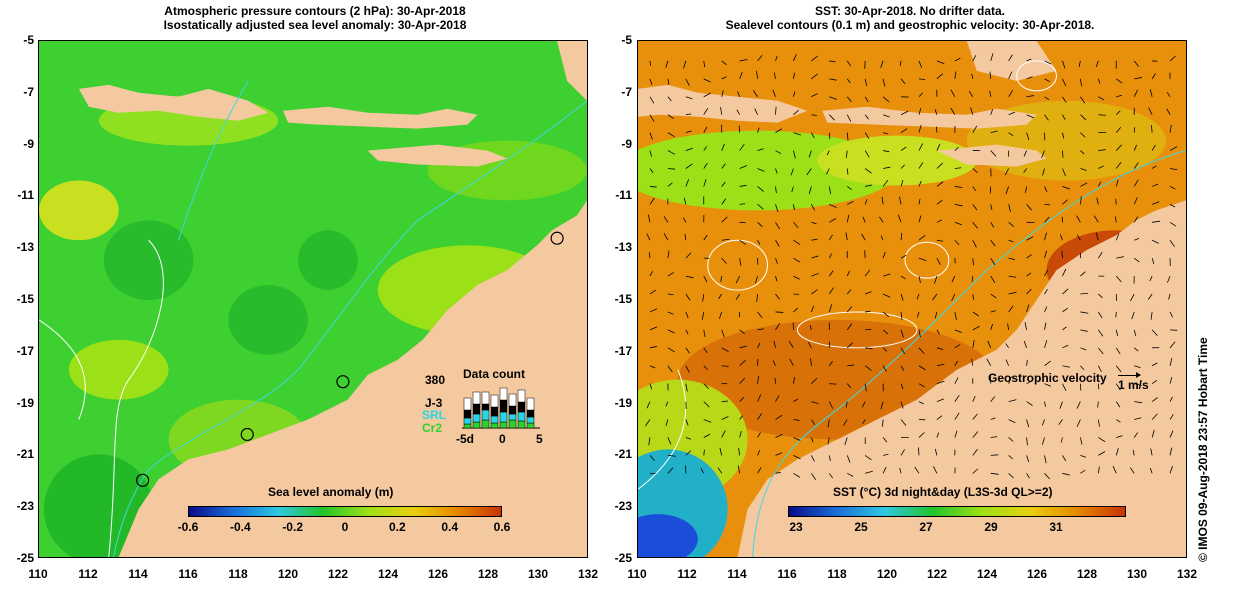 This screenshot has height=590, width=1250. I want to click on x-tick-label: 112, so click(88, 574).